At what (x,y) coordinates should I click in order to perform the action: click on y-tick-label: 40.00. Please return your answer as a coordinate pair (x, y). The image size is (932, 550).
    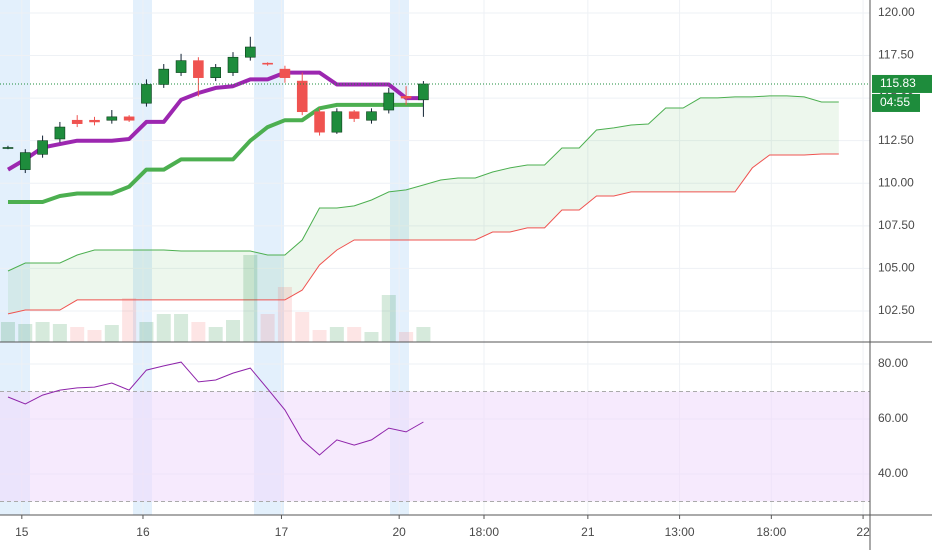
    Looking at the image, I should click on (893, 473).